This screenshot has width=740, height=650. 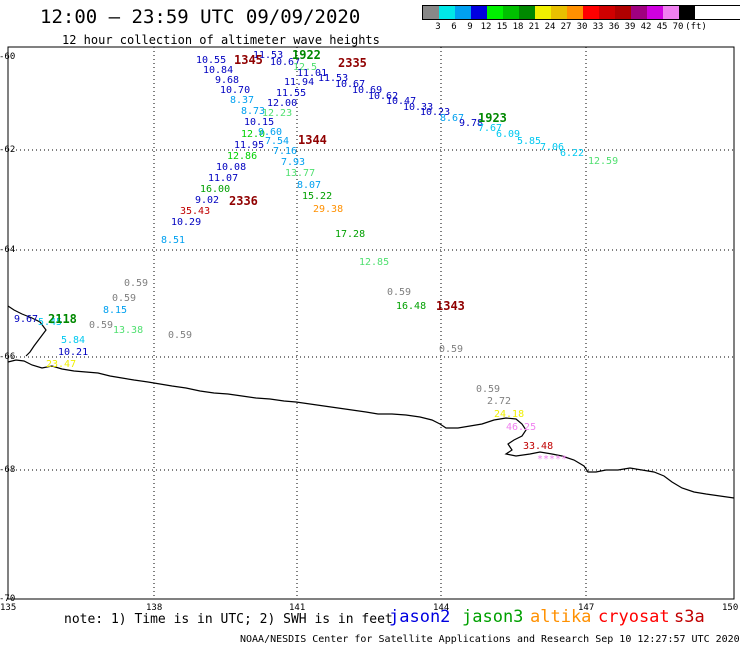 I want to click on wave-height-label: 24.18, so click(x=509, y=414).